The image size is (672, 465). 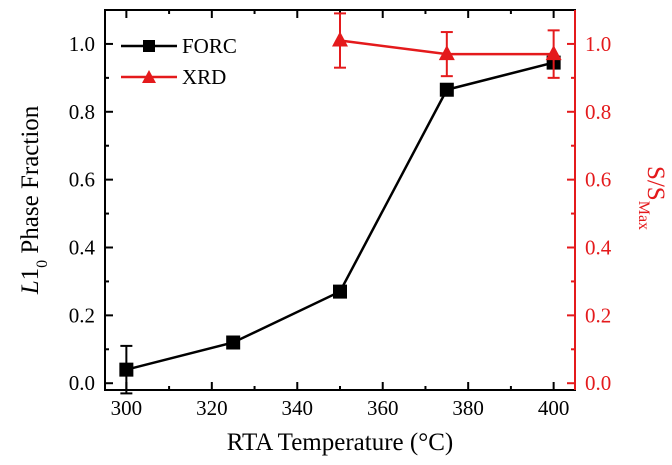 I want to click on y-right-tick-label: 0.8, so click(x=598, y=112).